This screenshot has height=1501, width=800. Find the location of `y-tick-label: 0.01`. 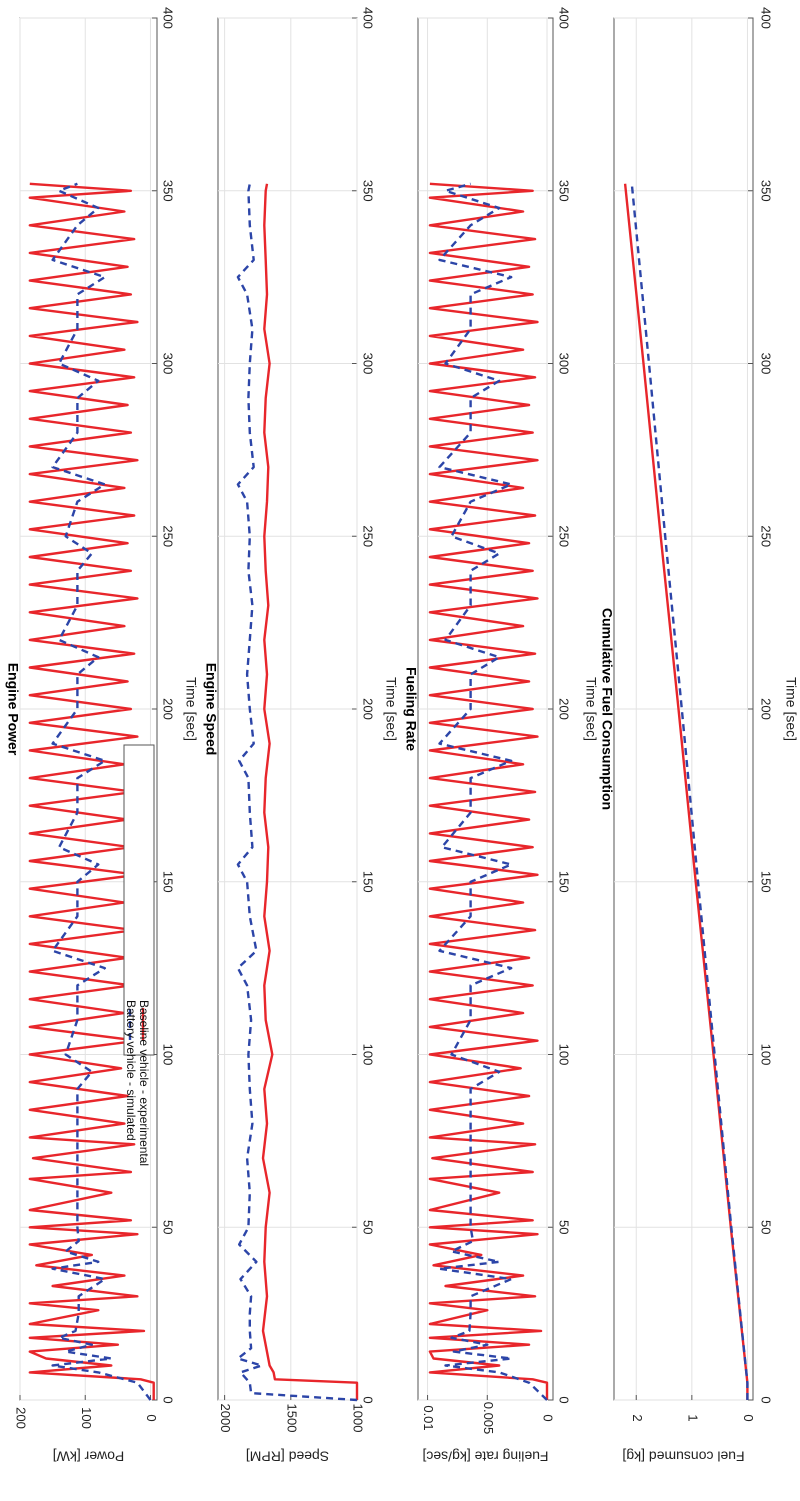

y-tick-label: 0.01 is located at coordinates (428, 1417).